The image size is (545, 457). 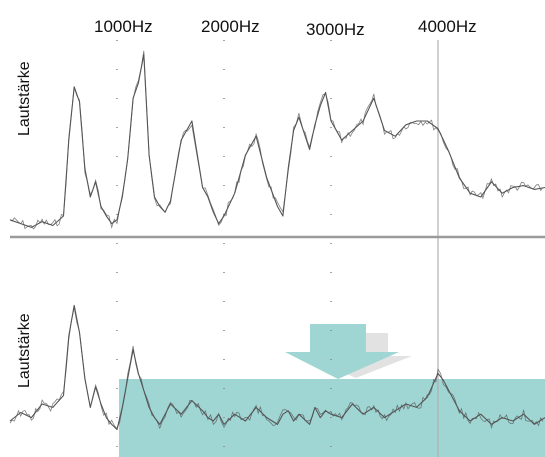 I want to click on freq-label-1000: 1000Hz, so click(x=123, y=26).